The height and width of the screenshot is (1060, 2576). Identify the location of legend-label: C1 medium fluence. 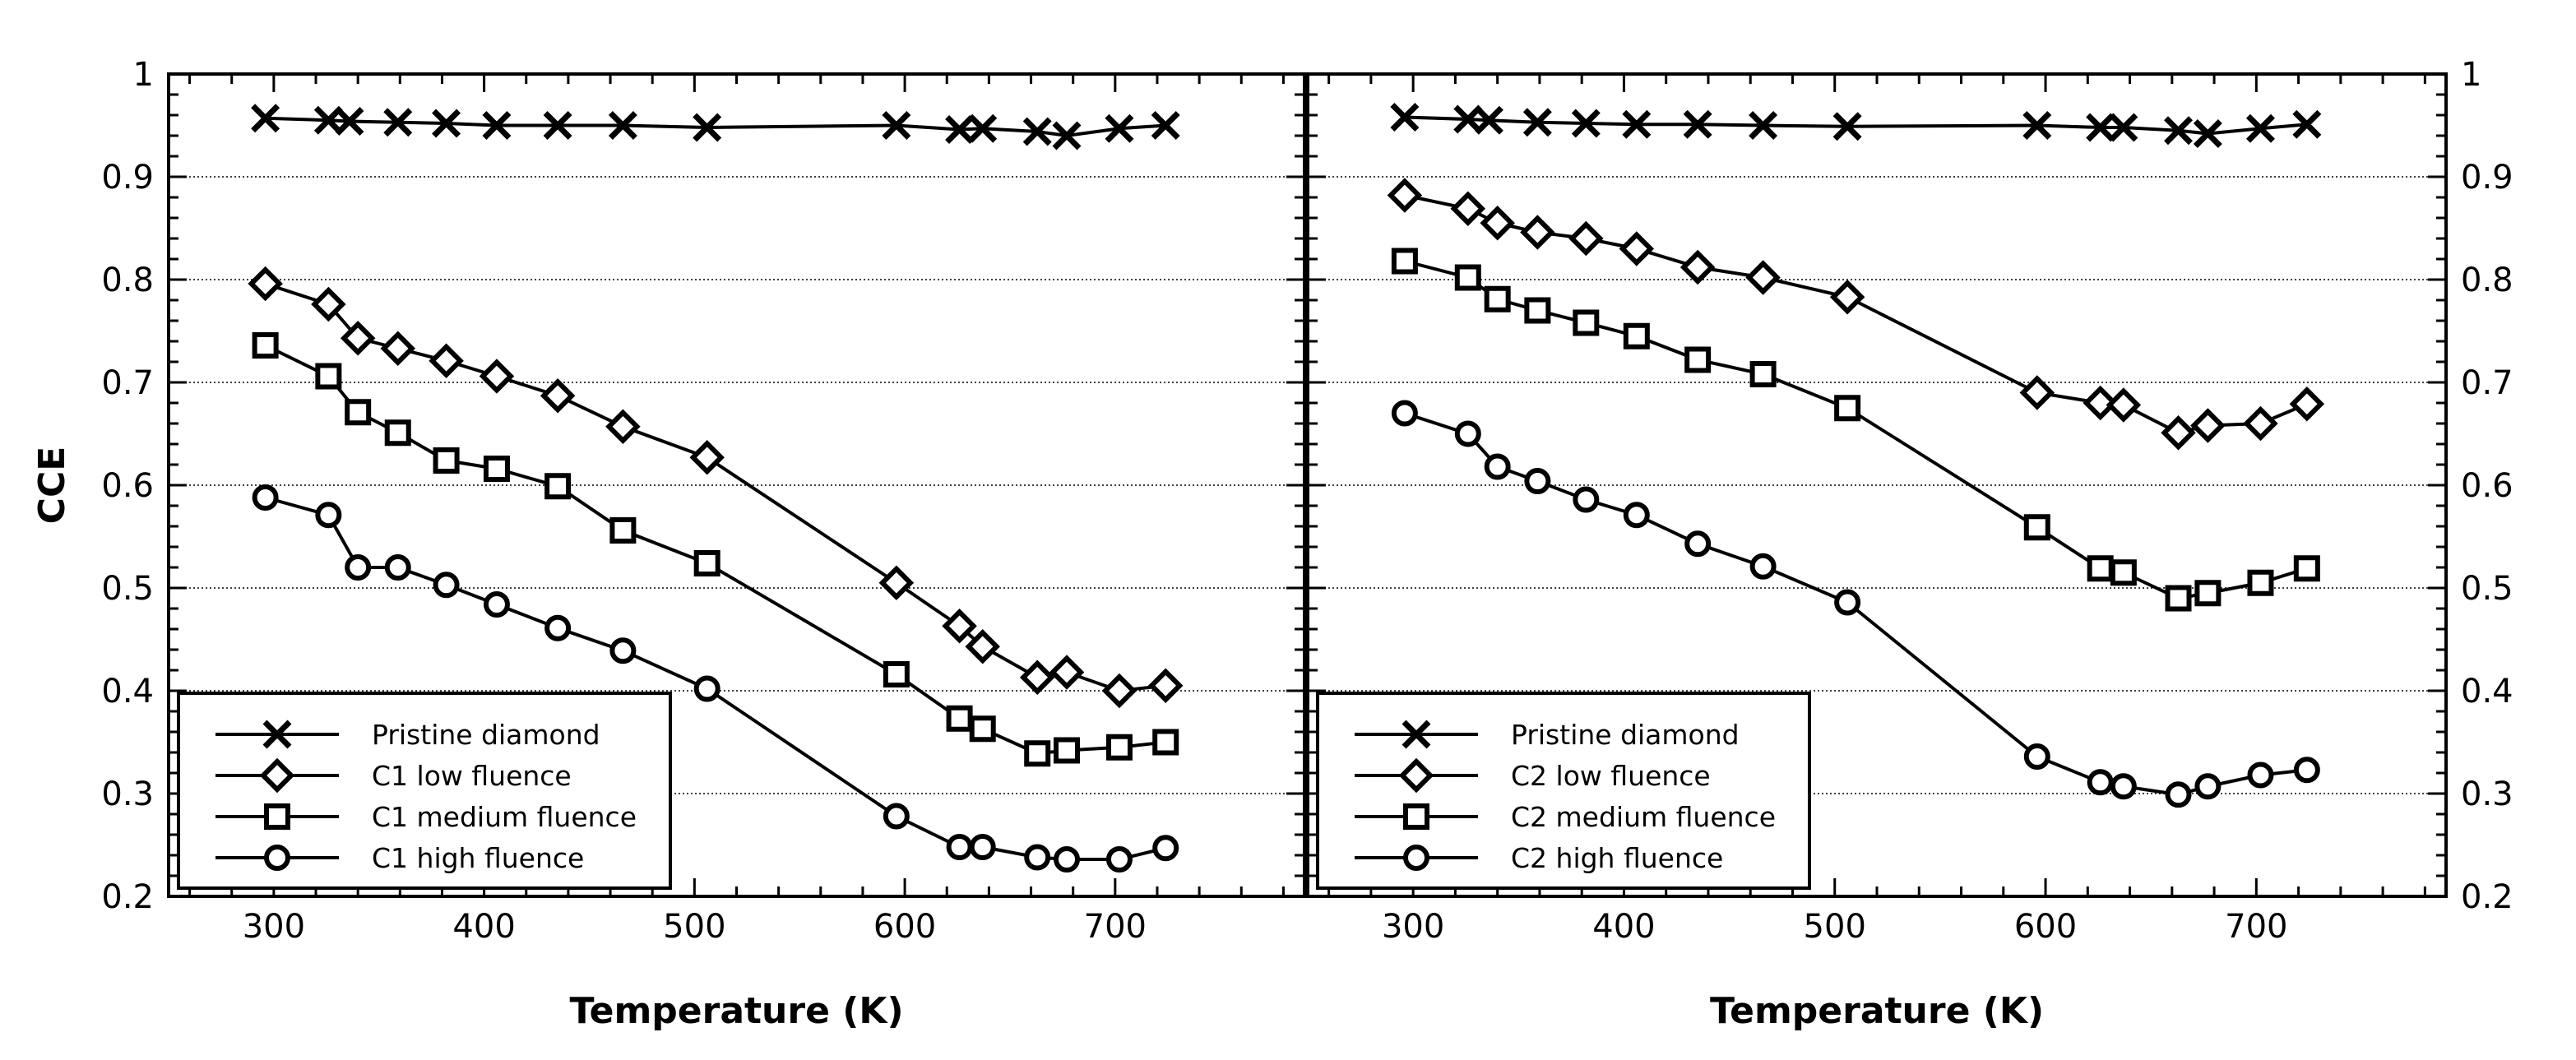
(504, 817).